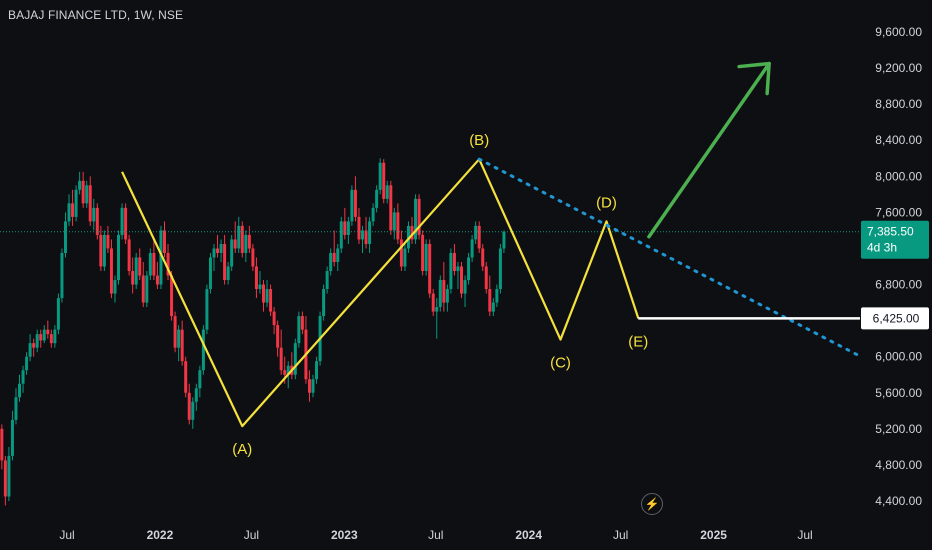 The width and height of the screenshot is (932, 550). Describe the element at coordinates (898, 465) in the screenshot. I see `y-axis-tick-label: 4,800.00` at that location.